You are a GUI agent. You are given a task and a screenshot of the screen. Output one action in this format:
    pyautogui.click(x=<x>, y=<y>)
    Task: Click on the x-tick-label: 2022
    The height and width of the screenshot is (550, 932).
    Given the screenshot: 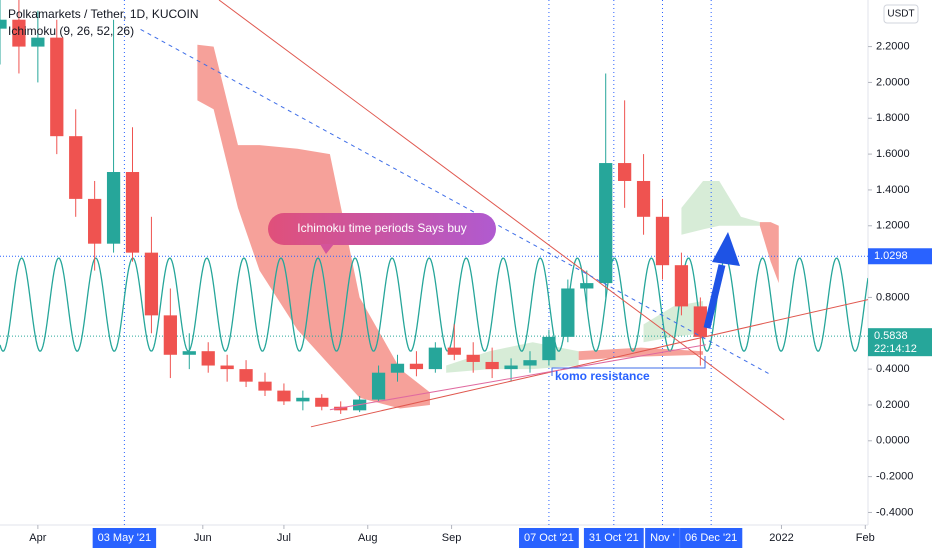 What is the action you would take?
    pyautogui.click(x=781, y=538)
    